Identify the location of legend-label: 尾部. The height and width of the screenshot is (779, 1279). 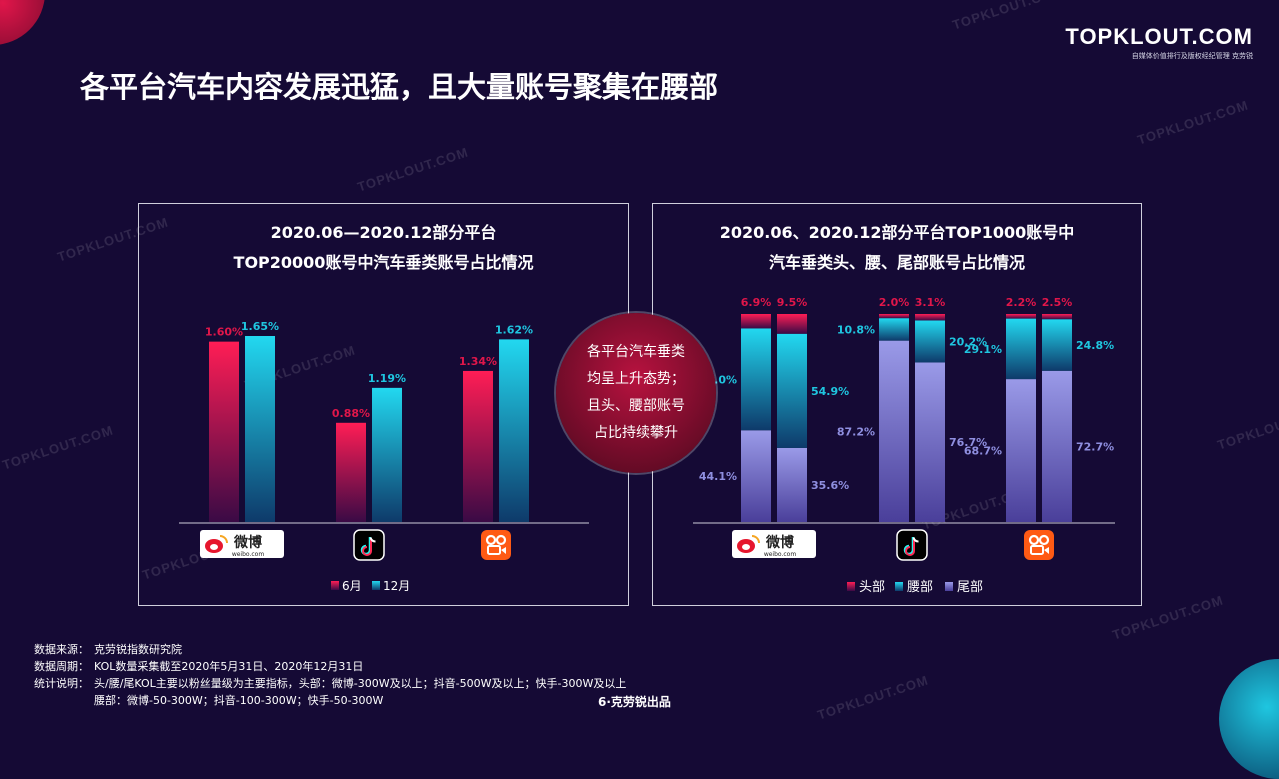
(970, 587).